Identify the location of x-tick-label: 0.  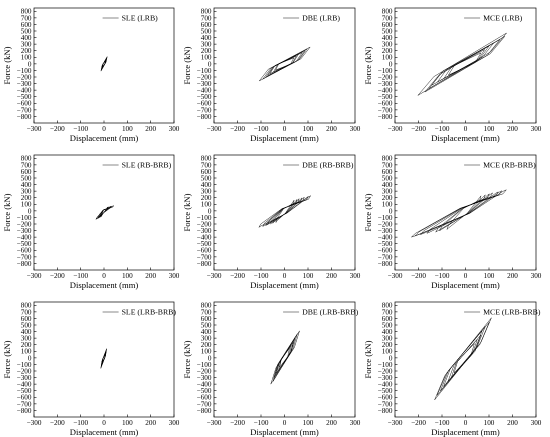
(285, 423).